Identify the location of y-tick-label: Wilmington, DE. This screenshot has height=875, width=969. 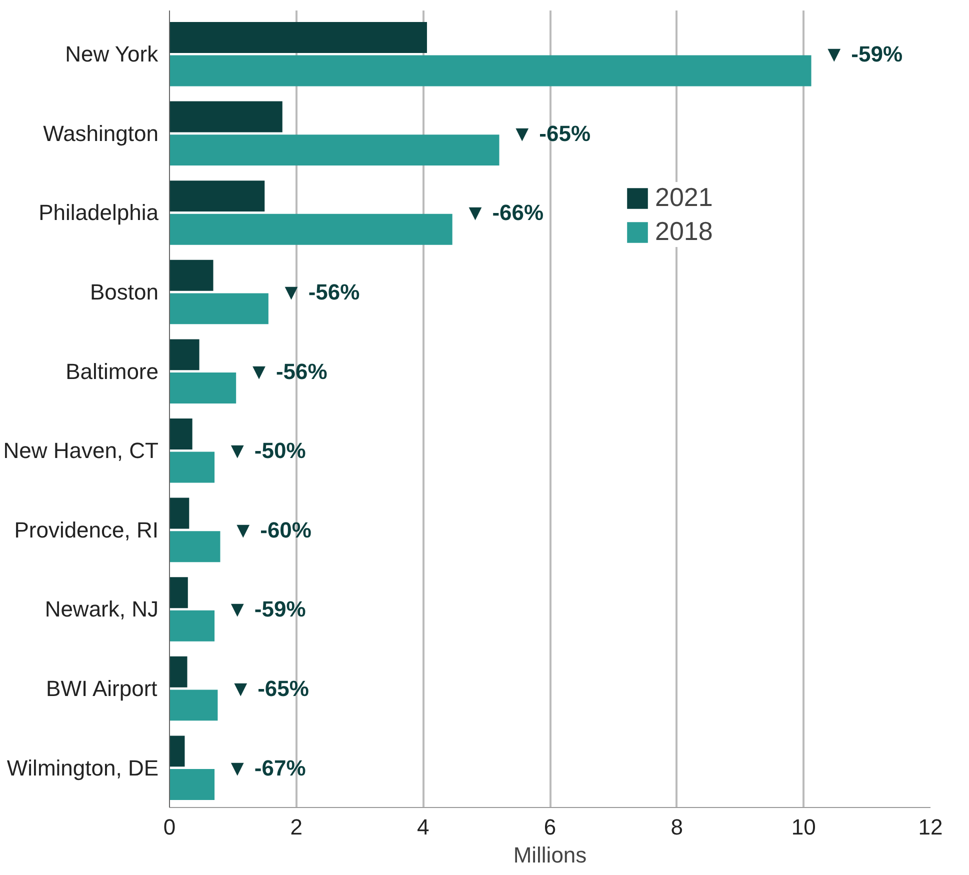
(82, 767).